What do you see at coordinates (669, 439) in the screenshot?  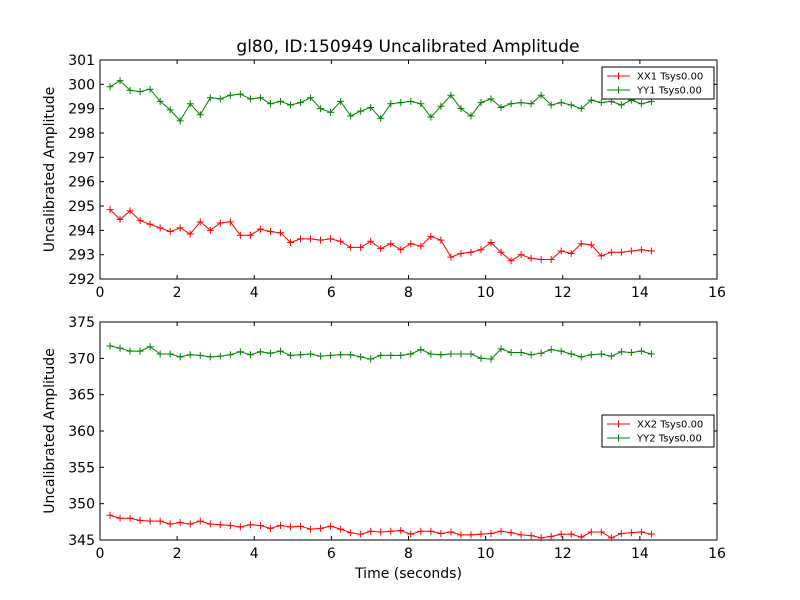 I see `legend-label: YY2 Tsys0.00` at bounding box center [669, 439].